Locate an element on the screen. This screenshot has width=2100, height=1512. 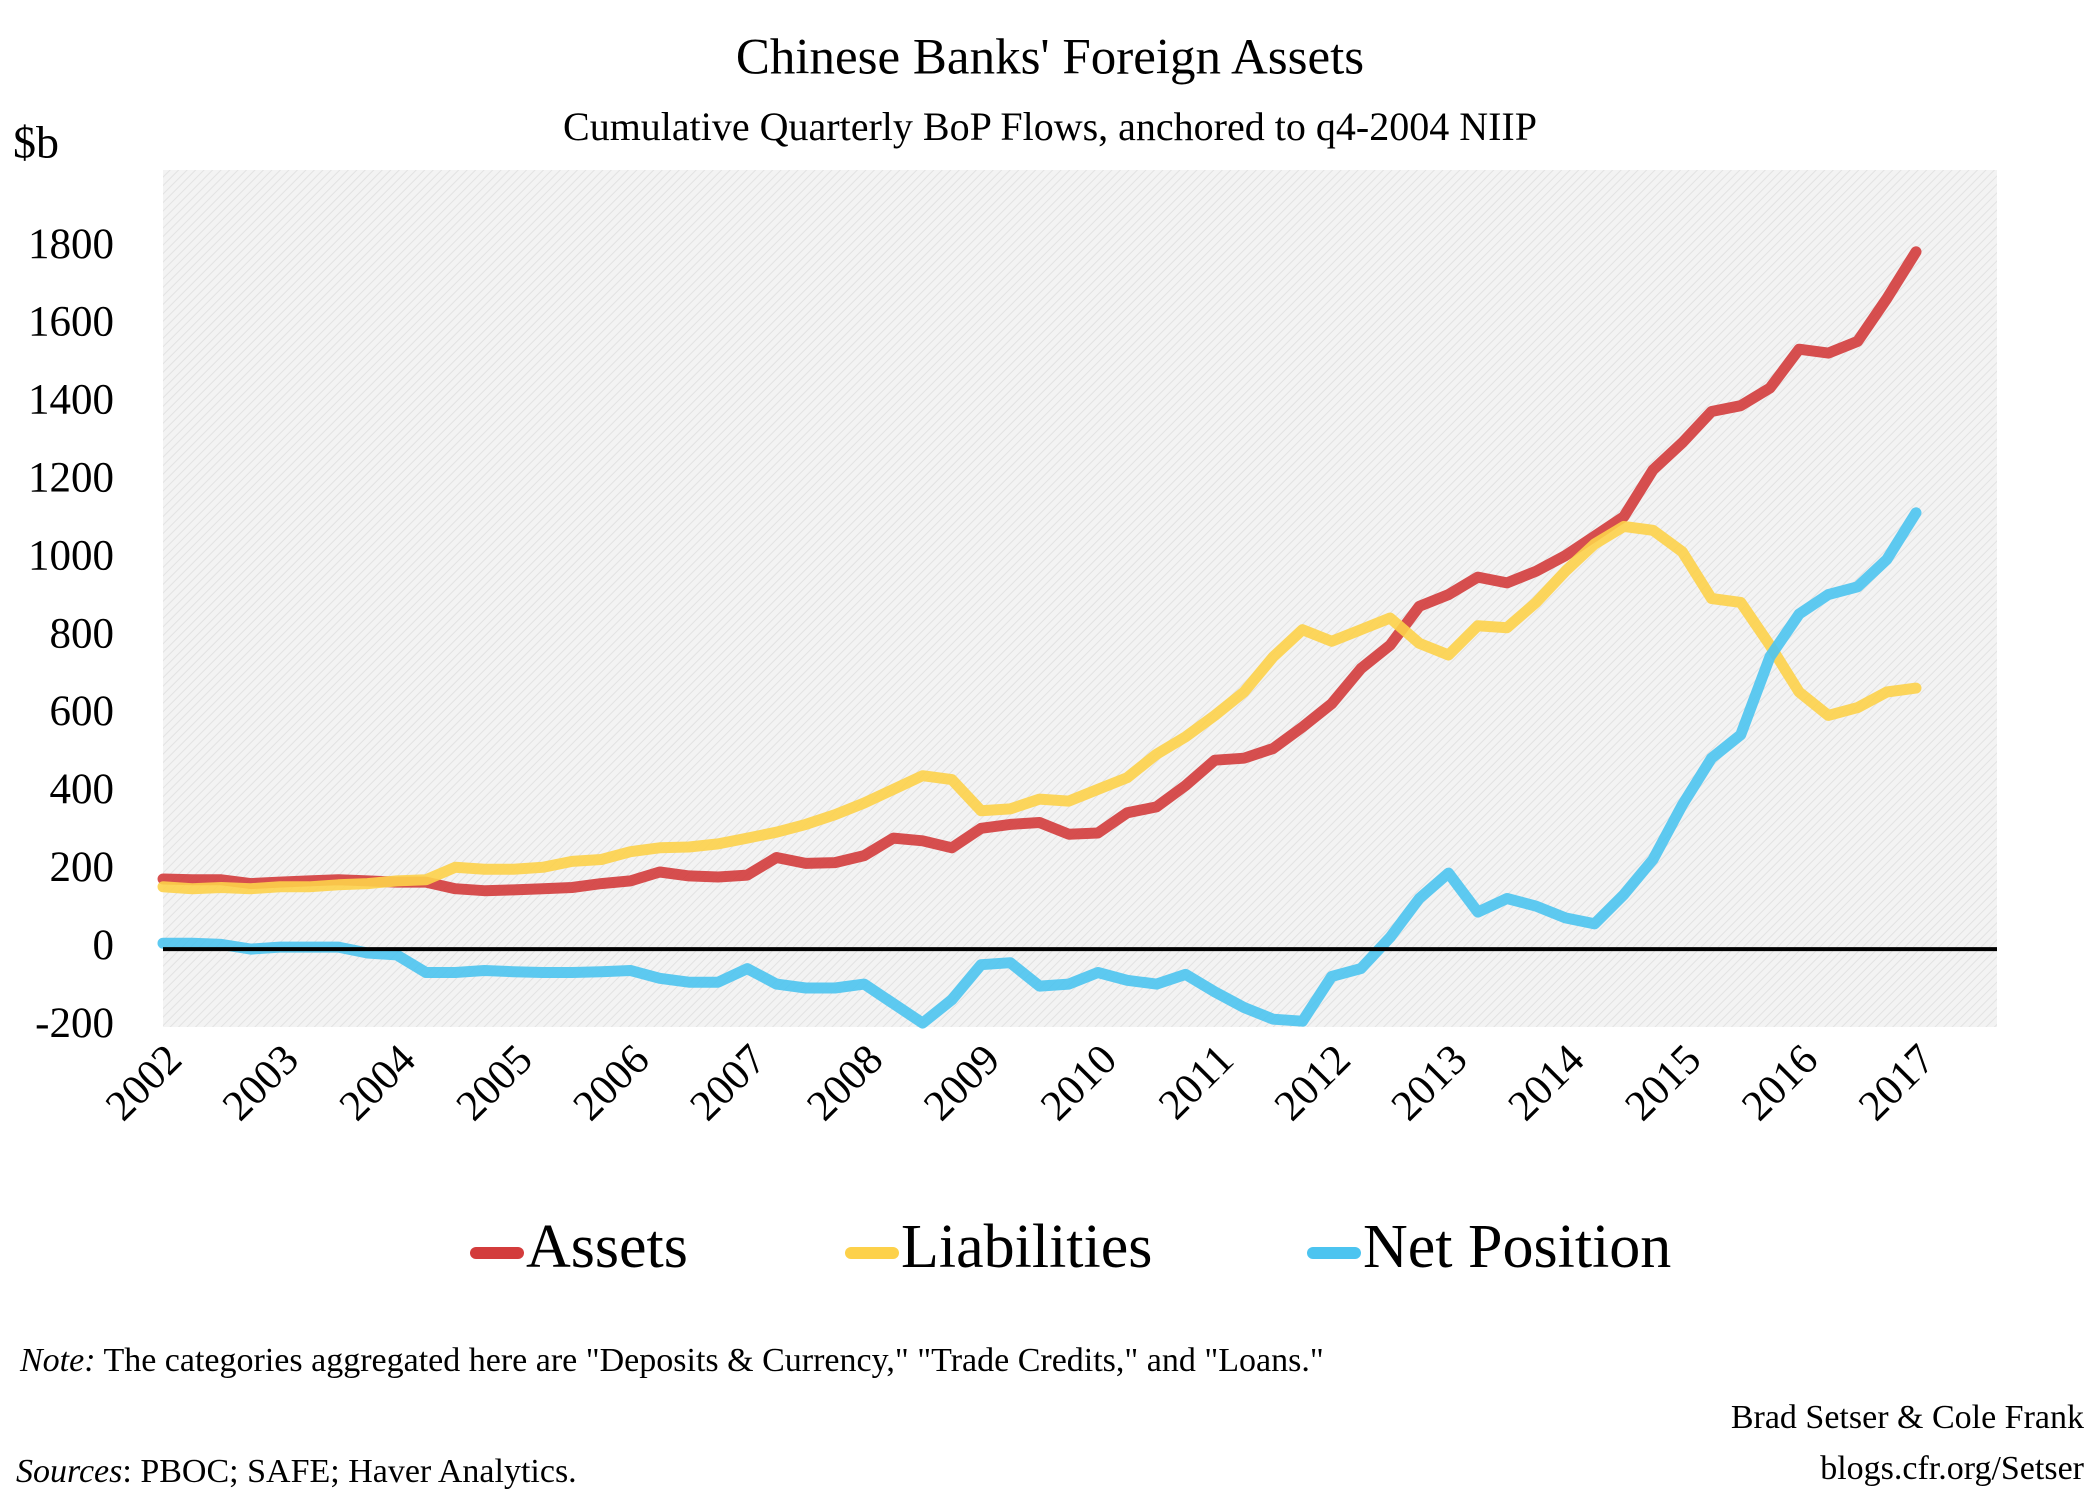
legend-label: Assets is located at coordinates (607, 1247).